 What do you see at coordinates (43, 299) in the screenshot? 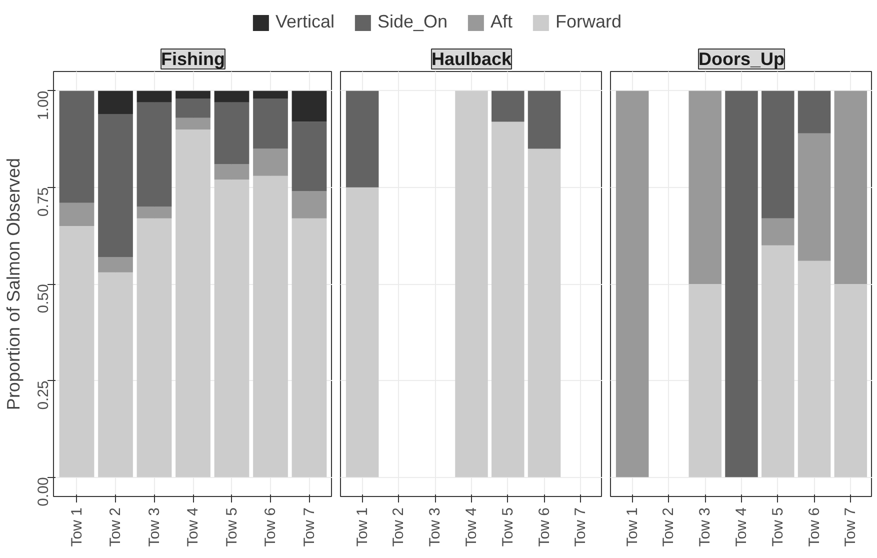
I see `y-tick-label: 0.50` at bounding box center [43, 299].